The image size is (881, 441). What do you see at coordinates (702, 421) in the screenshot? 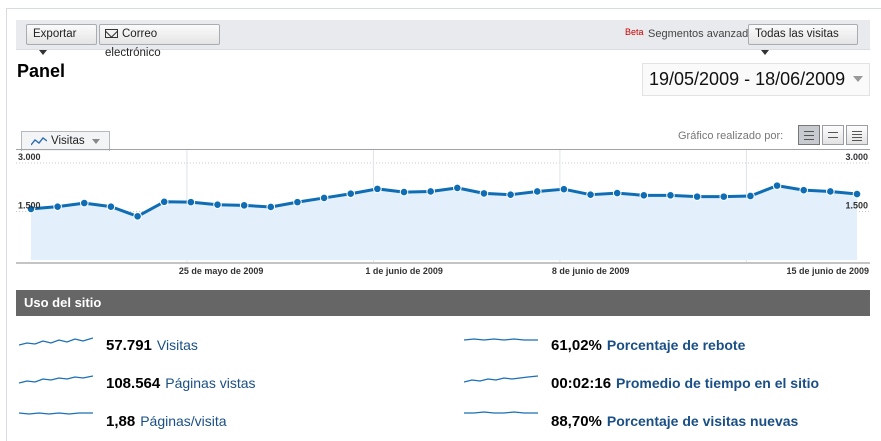
I see `stat-link: Porcentaje de visitas nuevas` at bounding box center [702, 421].